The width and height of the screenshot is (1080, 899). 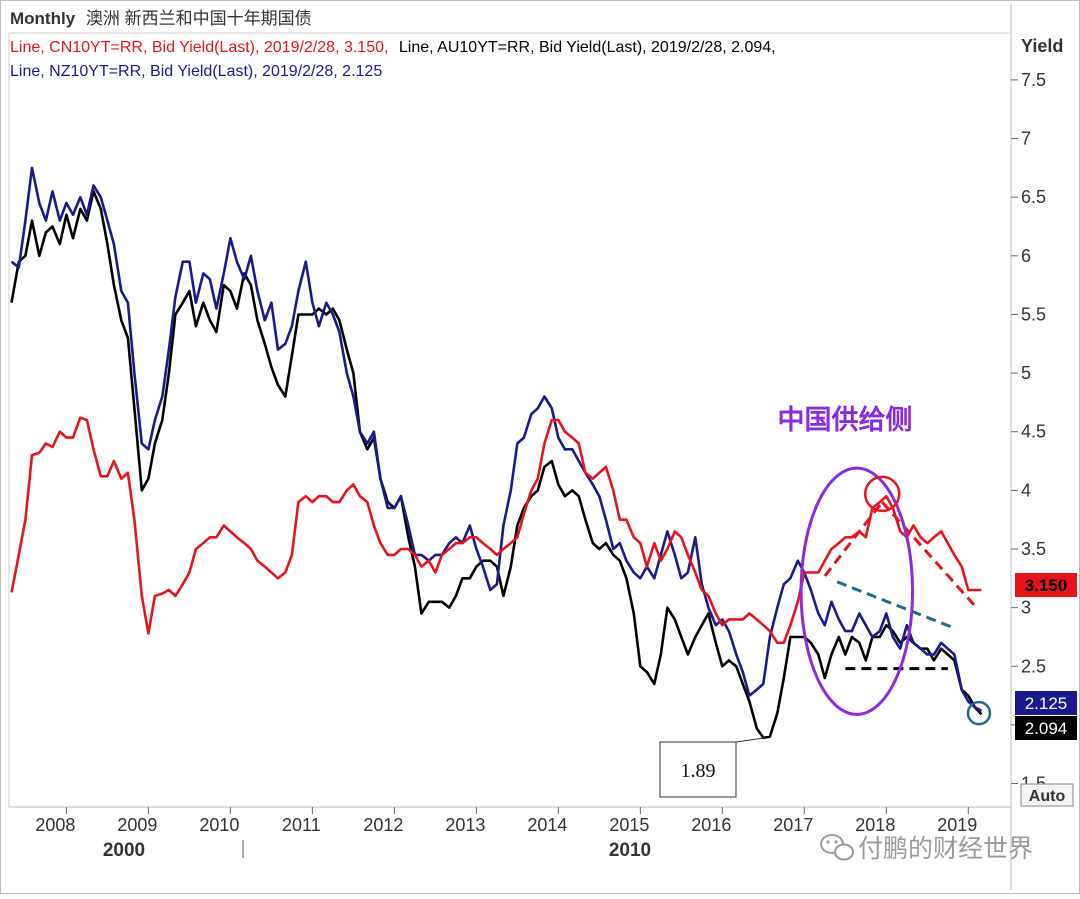 I want to click on auto-button-box, so click(x=1047, y=795).